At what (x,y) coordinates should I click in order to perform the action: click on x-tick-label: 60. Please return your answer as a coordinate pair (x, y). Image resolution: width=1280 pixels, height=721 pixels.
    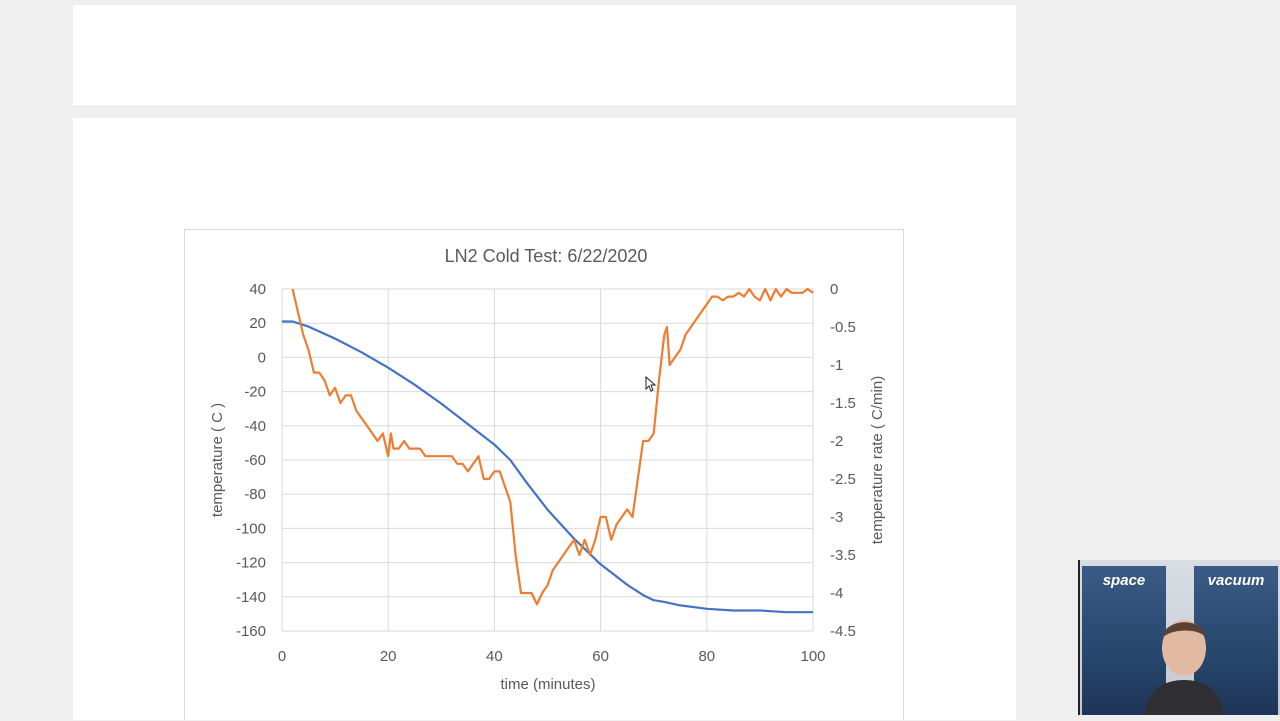
    Looking at the image, I should click on (600, 656).